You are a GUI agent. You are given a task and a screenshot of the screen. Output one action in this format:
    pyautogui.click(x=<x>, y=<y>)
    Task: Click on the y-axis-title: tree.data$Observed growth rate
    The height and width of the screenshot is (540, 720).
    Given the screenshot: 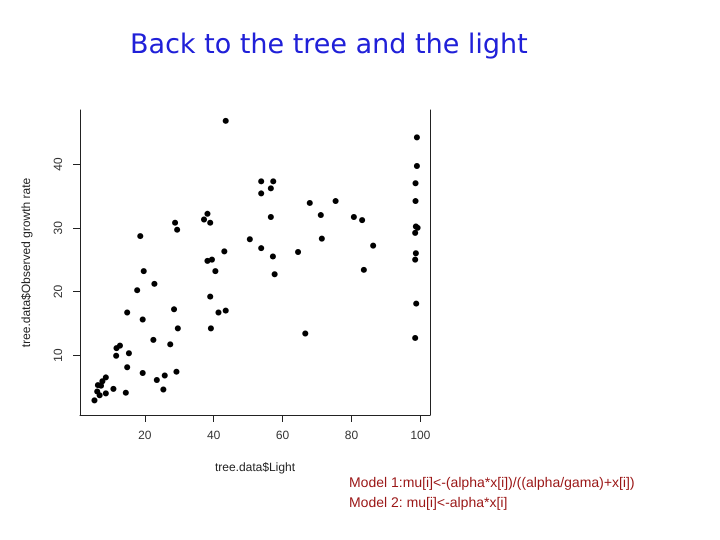 What is the action you would take?
    pyautogui.click(x=26, y=262)
    